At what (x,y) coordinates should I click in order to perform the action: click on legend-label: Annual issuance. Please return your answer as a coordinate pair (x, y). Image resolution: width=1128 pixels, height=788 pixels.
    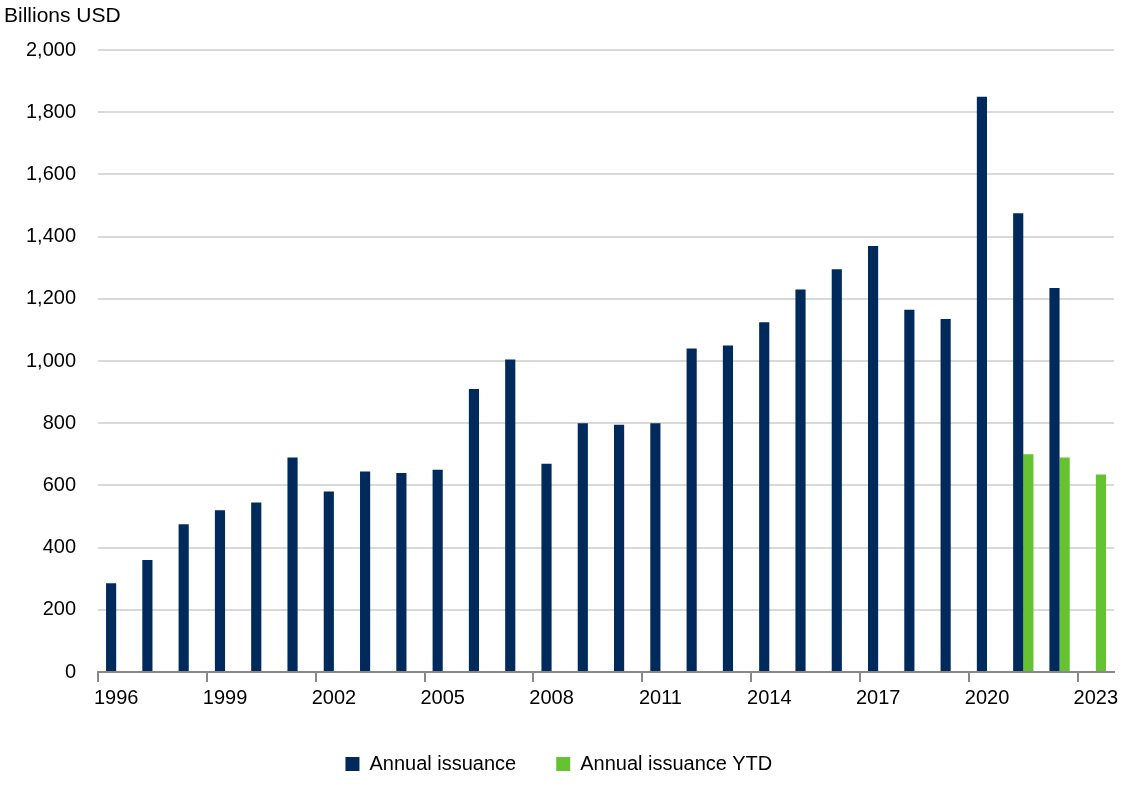
    Looking at the image, I should click on (443, 762).